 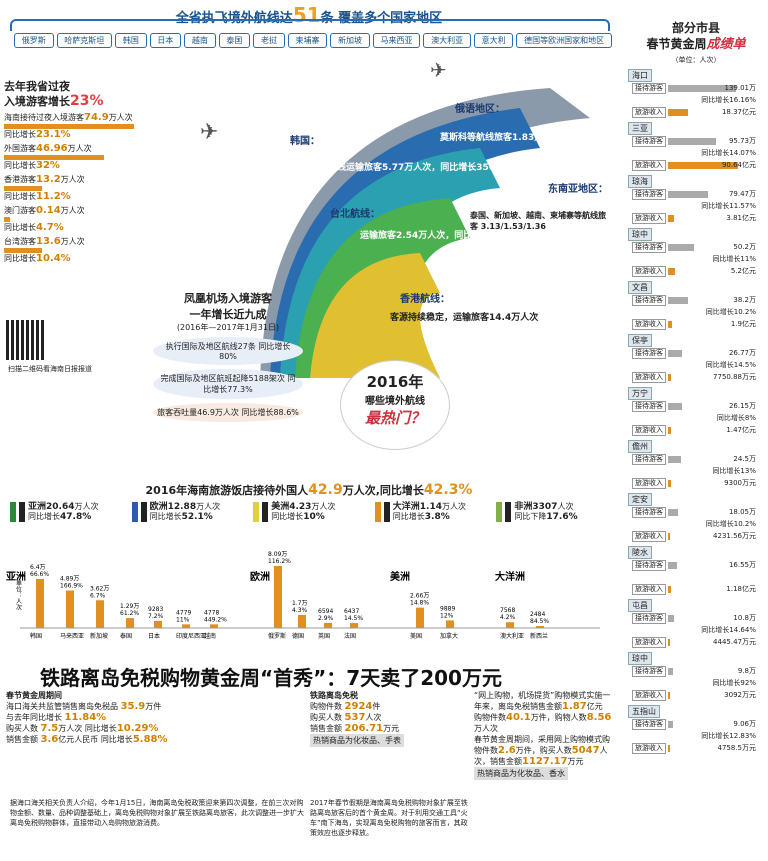 I want to click on bar-growth-label: 11%, so click(x=183, y=619).